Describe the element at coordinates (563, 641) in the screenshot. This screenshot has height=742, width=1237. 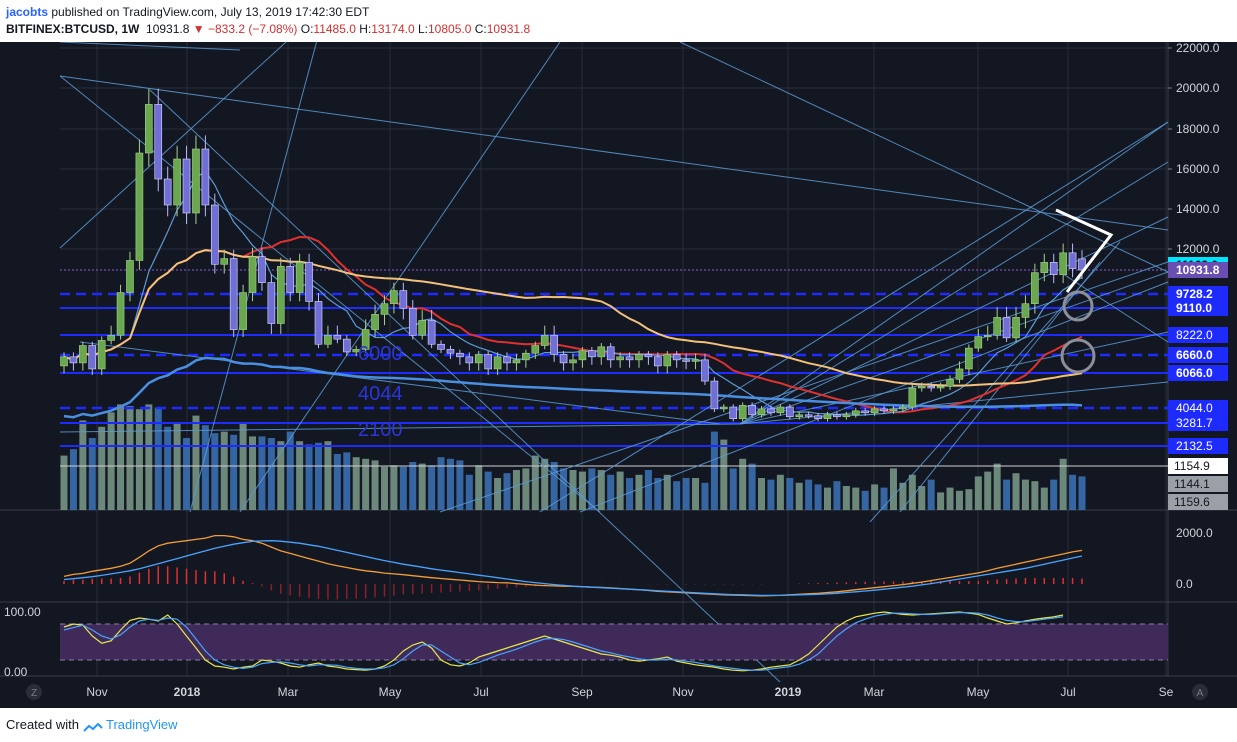
I see `stoch-d-line` at that location.